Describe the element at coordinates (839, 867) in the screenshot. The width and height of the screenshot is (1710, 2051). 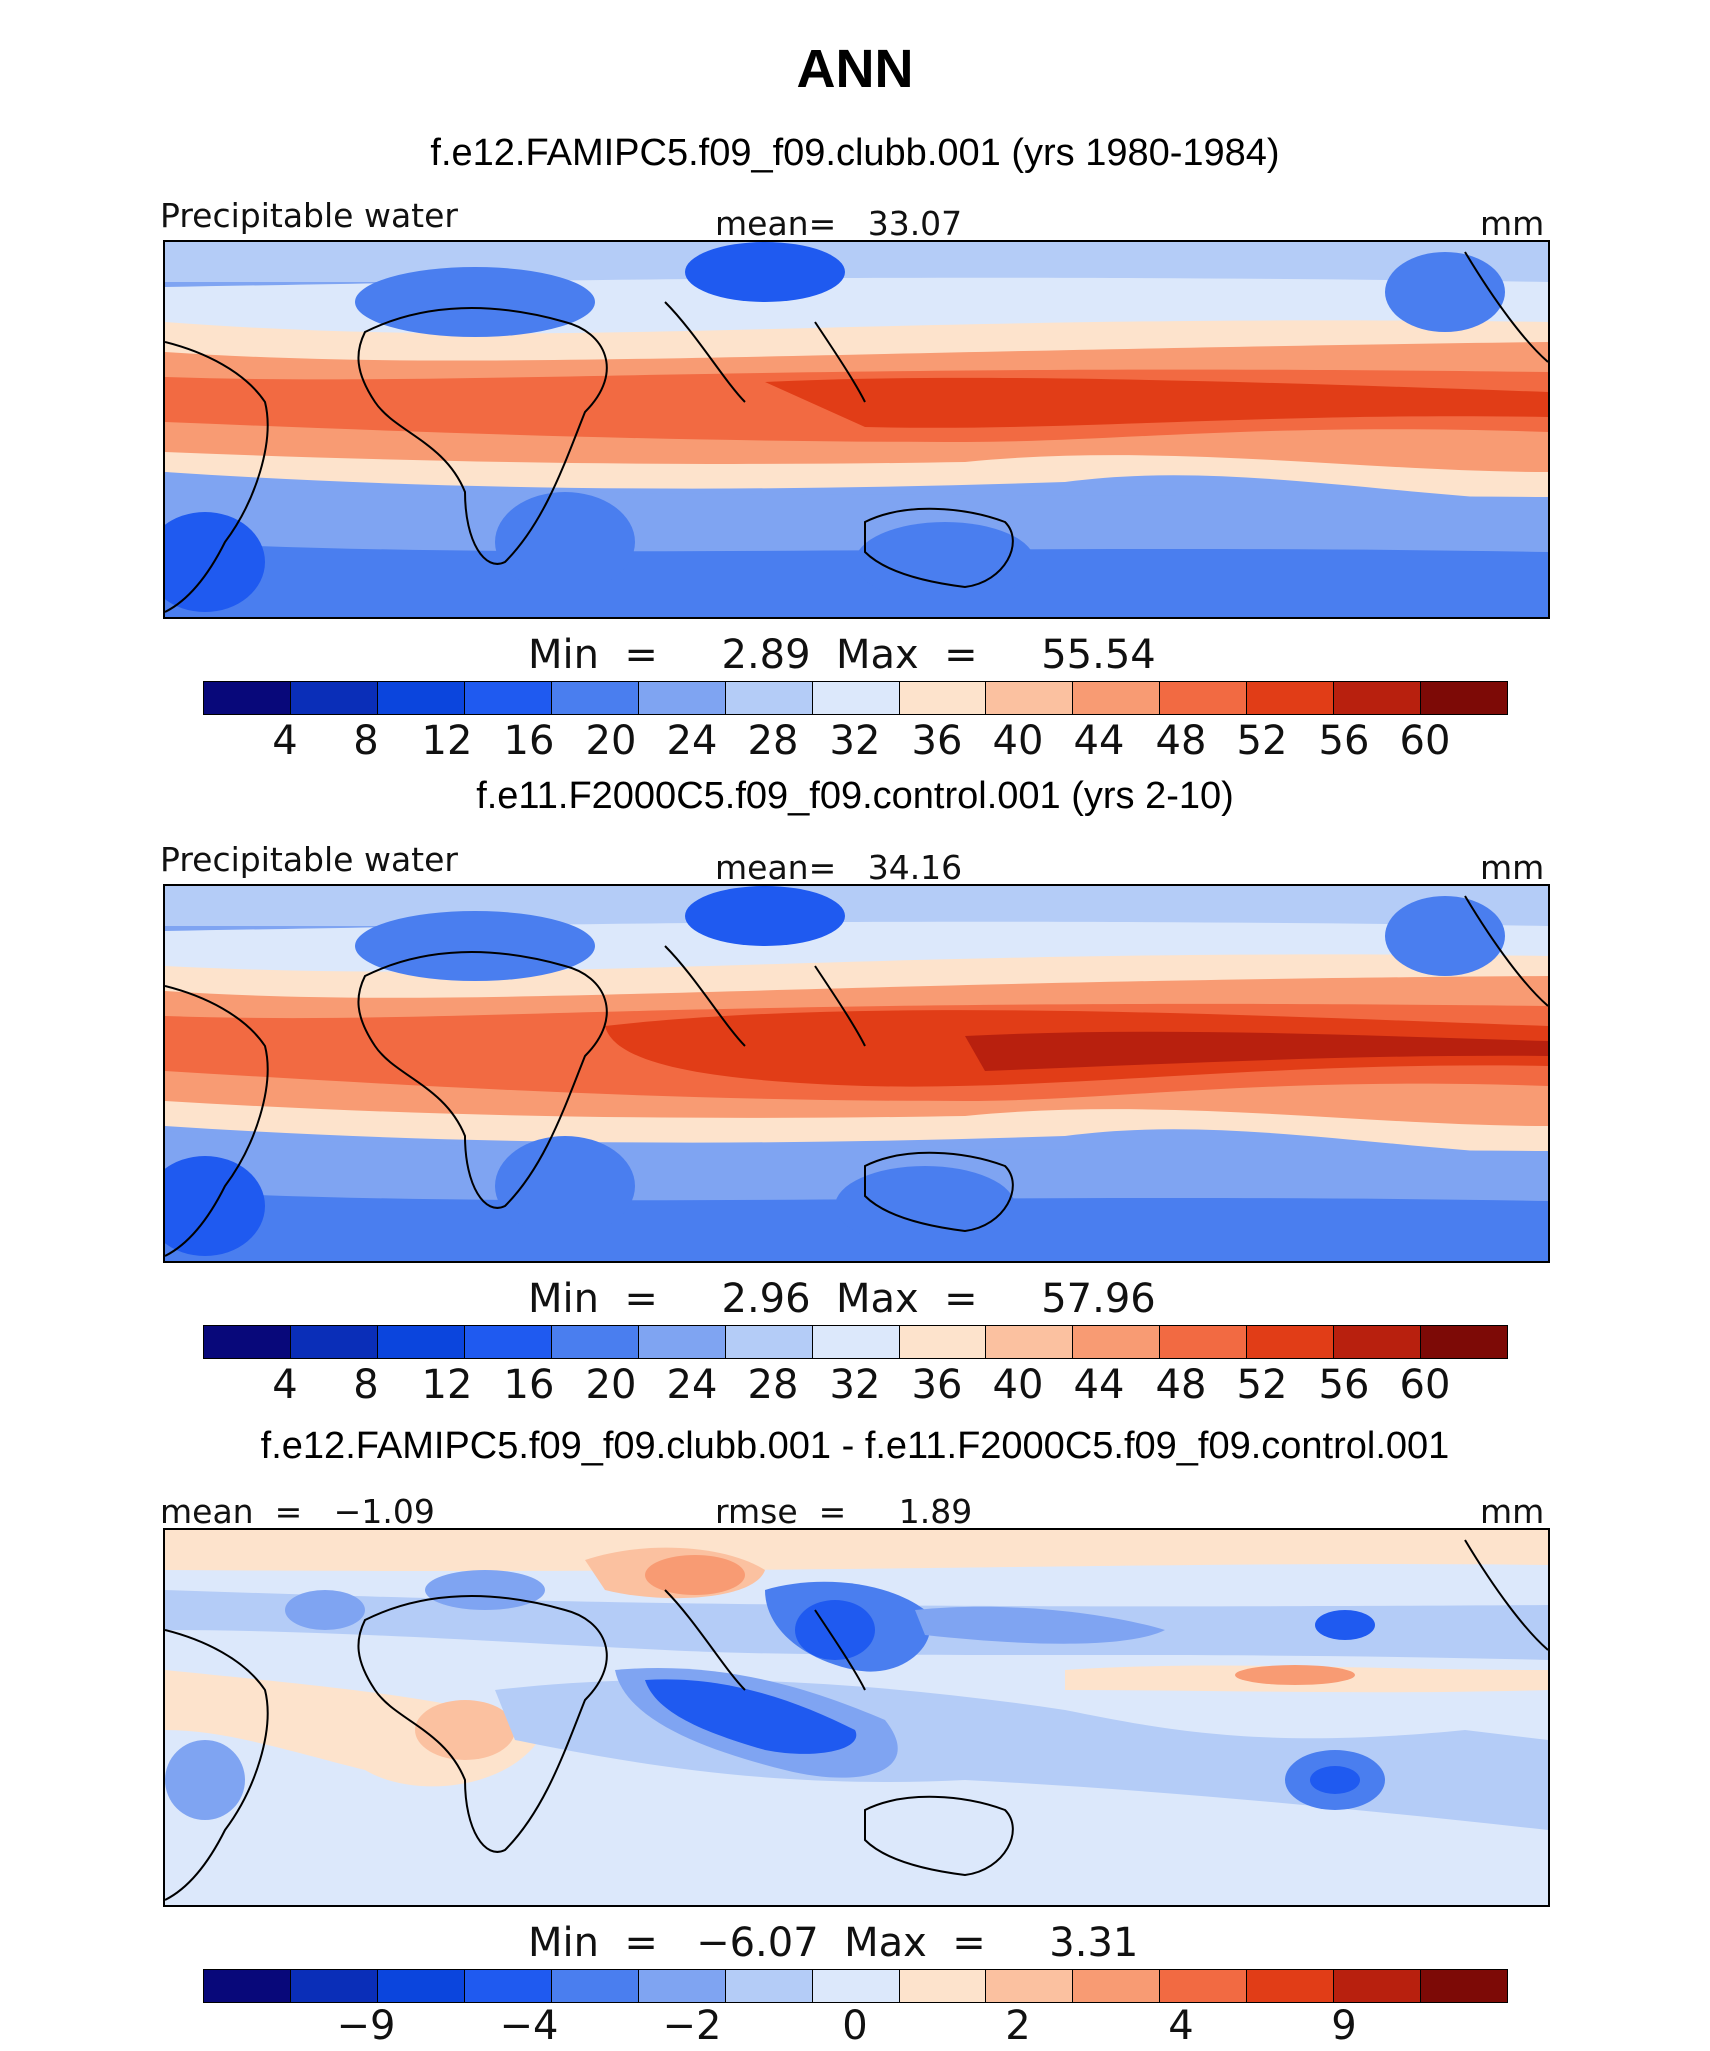
I see `panel2-mean-label: mean= 34.16` at that location.